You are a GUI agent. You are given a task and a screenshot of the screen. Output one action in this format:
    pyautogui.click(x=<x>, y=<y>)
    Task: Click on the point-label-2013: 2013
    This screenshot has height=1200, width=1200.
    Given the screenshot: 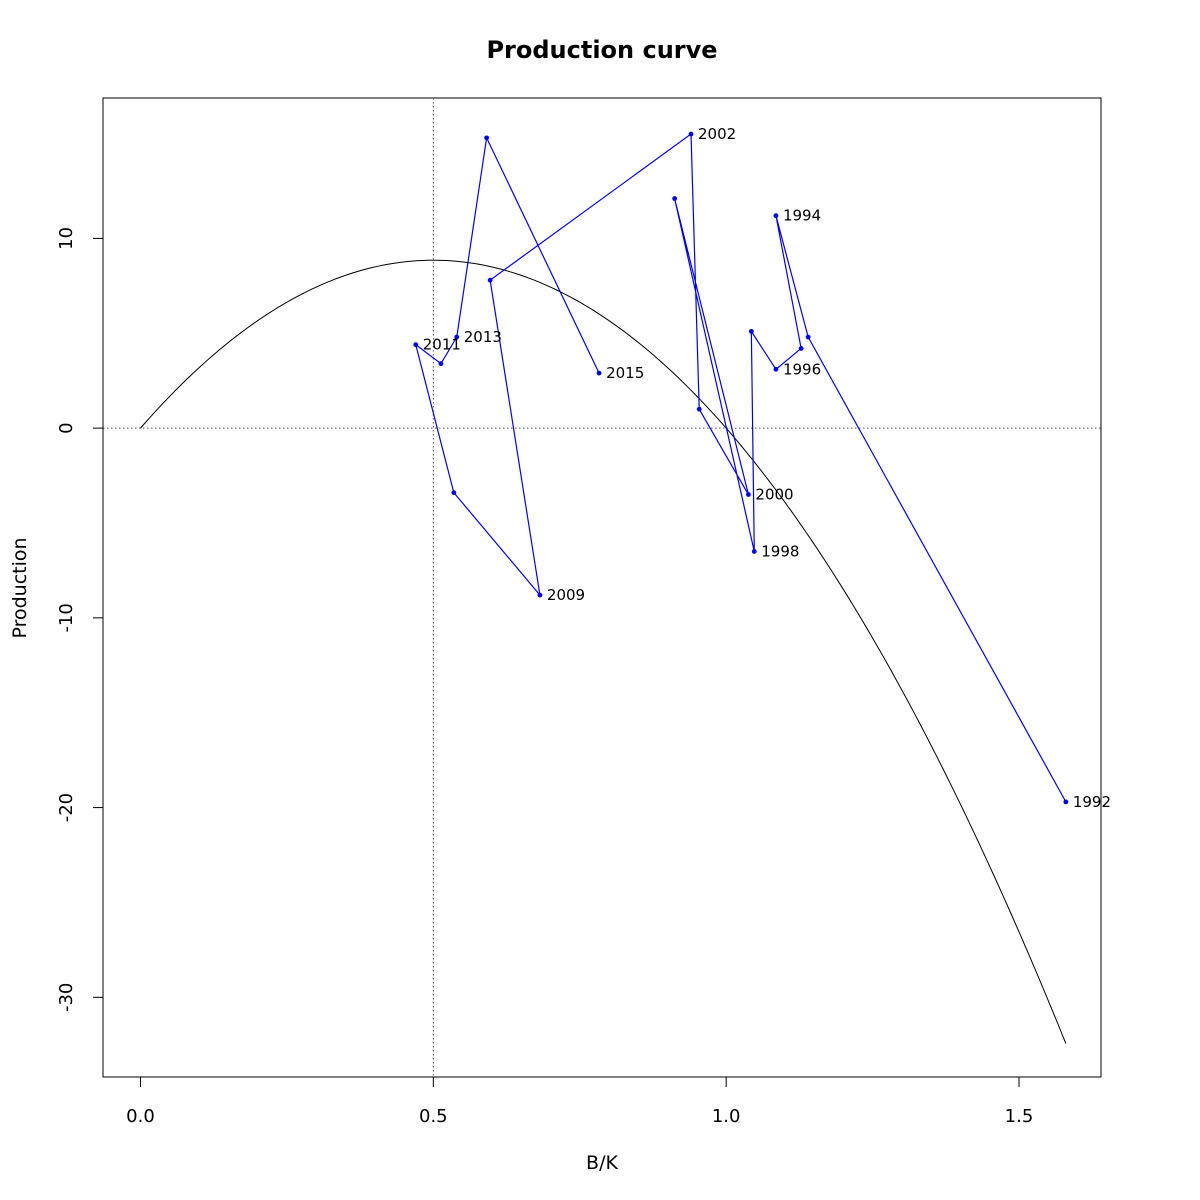 What is the action you would take?
    pyautogui.click(x=483, y=337)
    